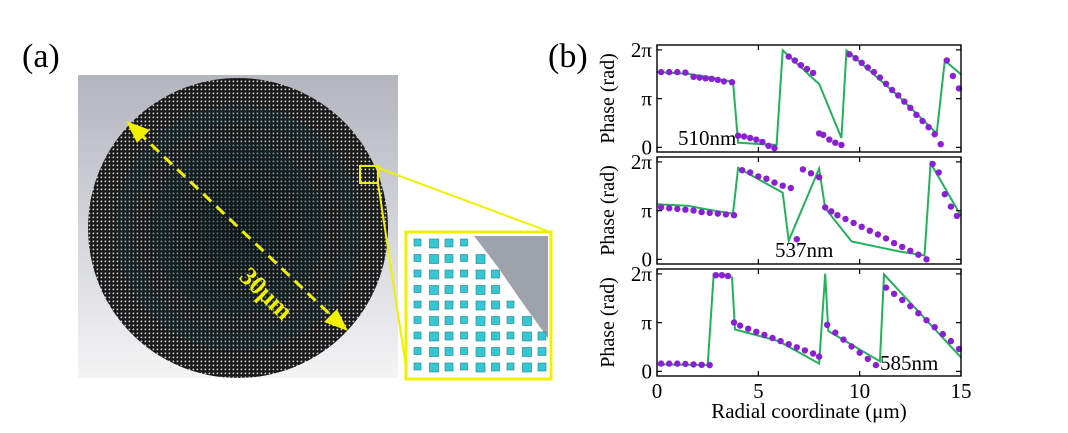  Describe the element at coordinates (804, 250) in the screenshot. I see `wavelength-annotation: 537nm` at that location.